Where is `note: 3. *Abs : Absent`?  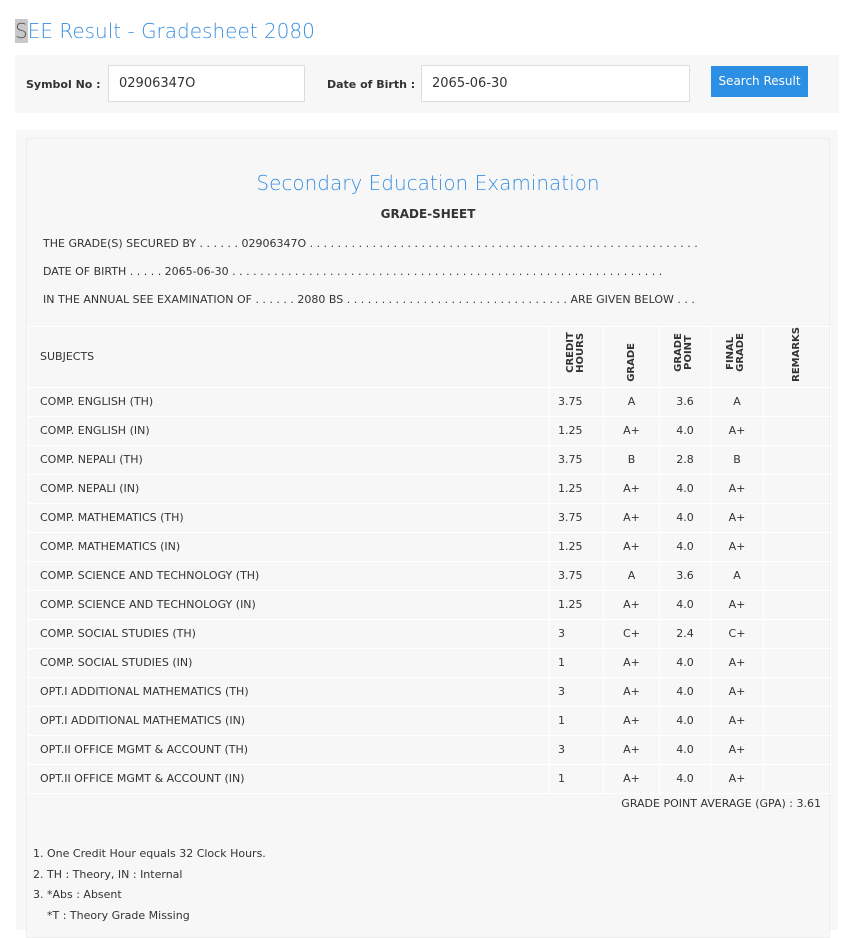 note: 3. *Abs : Absent is located at coordinates (77, 894).